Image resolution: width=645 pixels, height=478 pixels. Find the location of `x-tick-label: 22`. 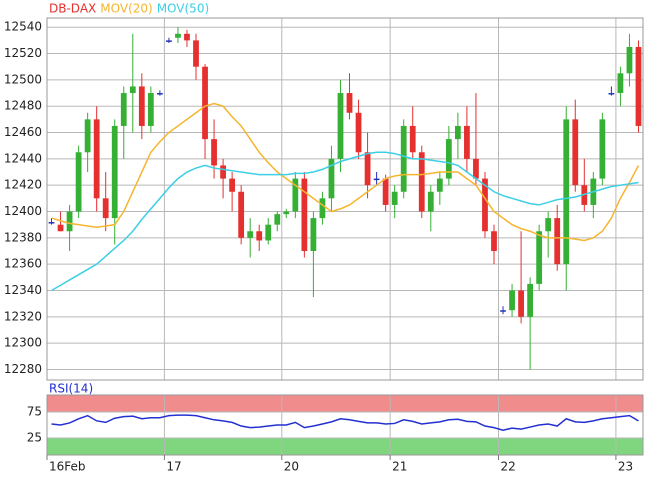

x-tick-label: 22 is located at coordinates (508, 467).